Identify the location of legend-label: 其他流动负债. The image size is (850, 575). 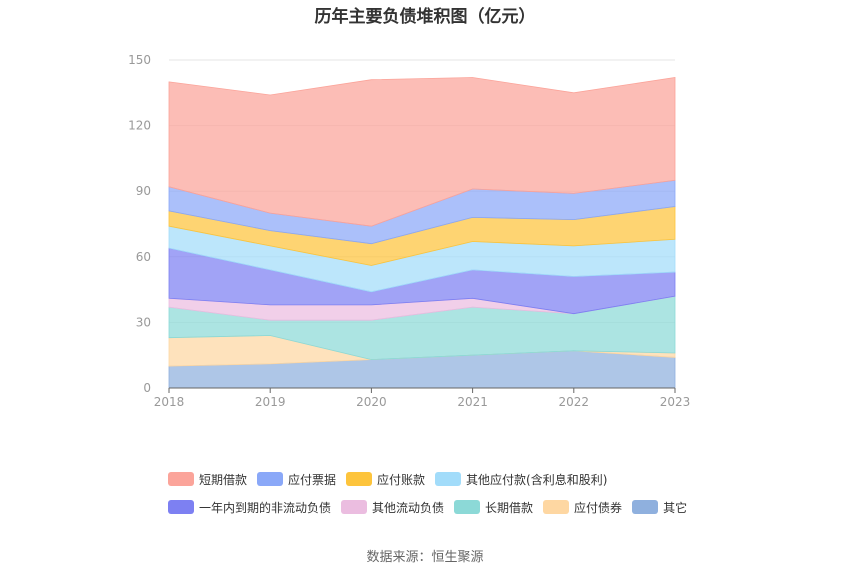
(408, 507).